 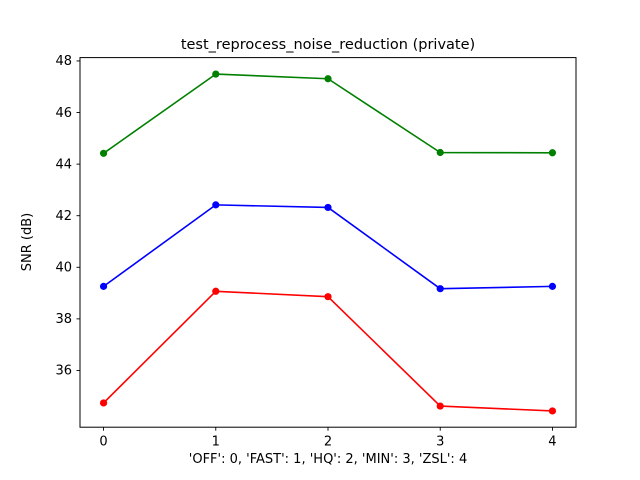 I want to click on y-axis-label: SNR (dB), so click(x=27, y=242).